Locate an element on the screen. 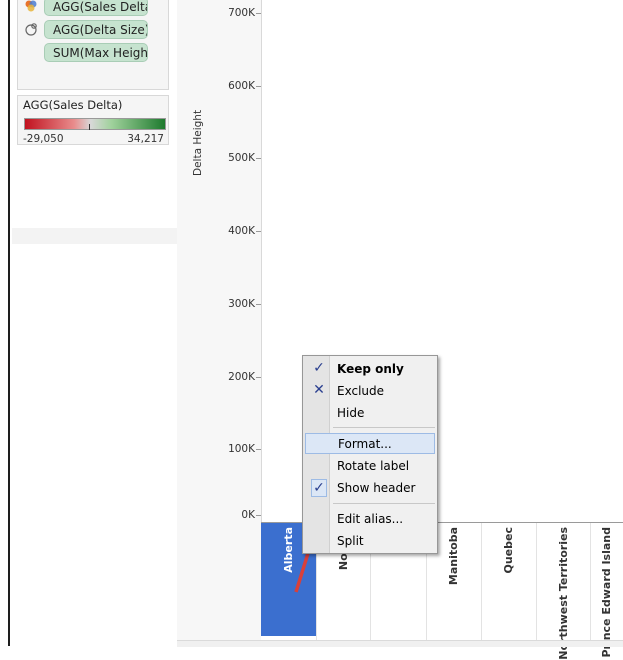 Image resolution: width=623 pixels, height=660 pixels. color-icon is located at coordinates (31, 7).